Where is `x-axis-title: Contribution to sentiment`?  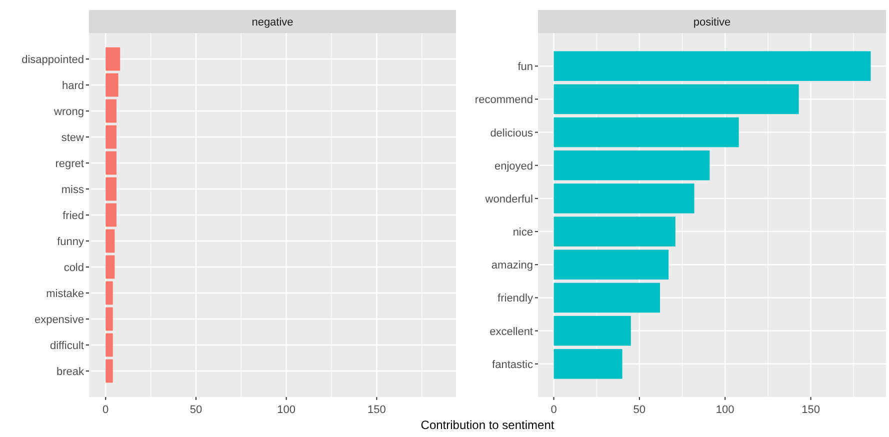
x-axis-title: Contribution to sentiment is located at coordinates (487, 425).